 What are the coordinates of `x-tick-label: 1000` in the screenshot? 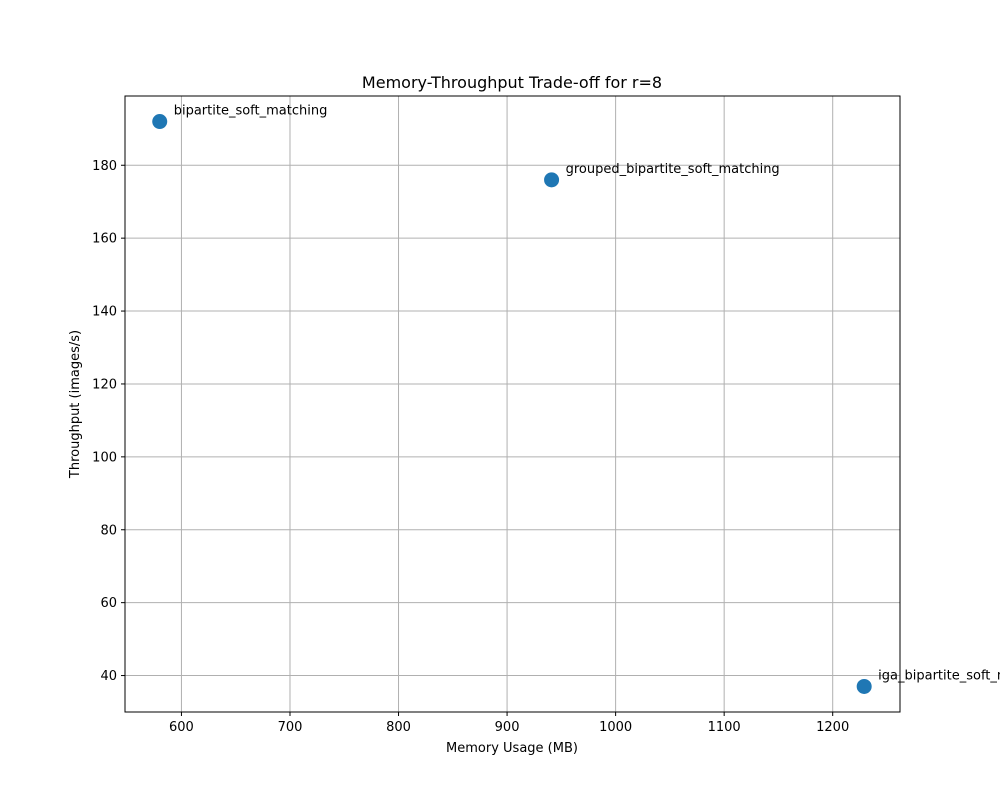 It's located at (615, 727).